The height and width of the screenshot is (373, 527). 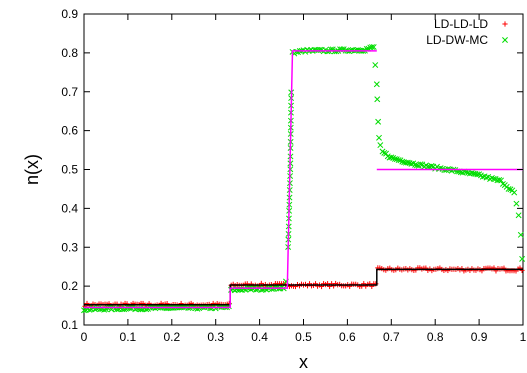 What do you see at coordinates (391, 337) in the screenshot?
I see `x-tick-label: 0.7` at bounding box center [391, 337].